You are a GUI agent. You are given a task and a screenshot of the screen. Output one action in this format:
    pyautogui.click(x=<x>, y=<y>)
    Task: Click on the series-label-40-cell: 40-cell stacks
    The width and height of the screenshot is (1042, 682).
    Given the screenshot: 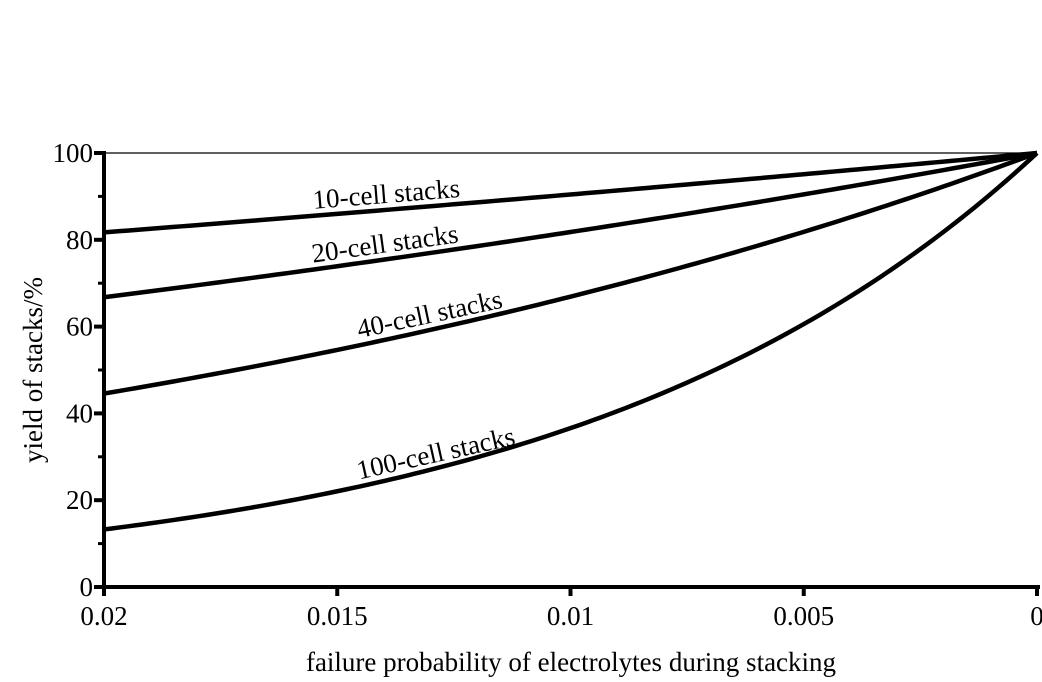 What is the action you would take?
    pyautogui.click(x=429, y=314)
    